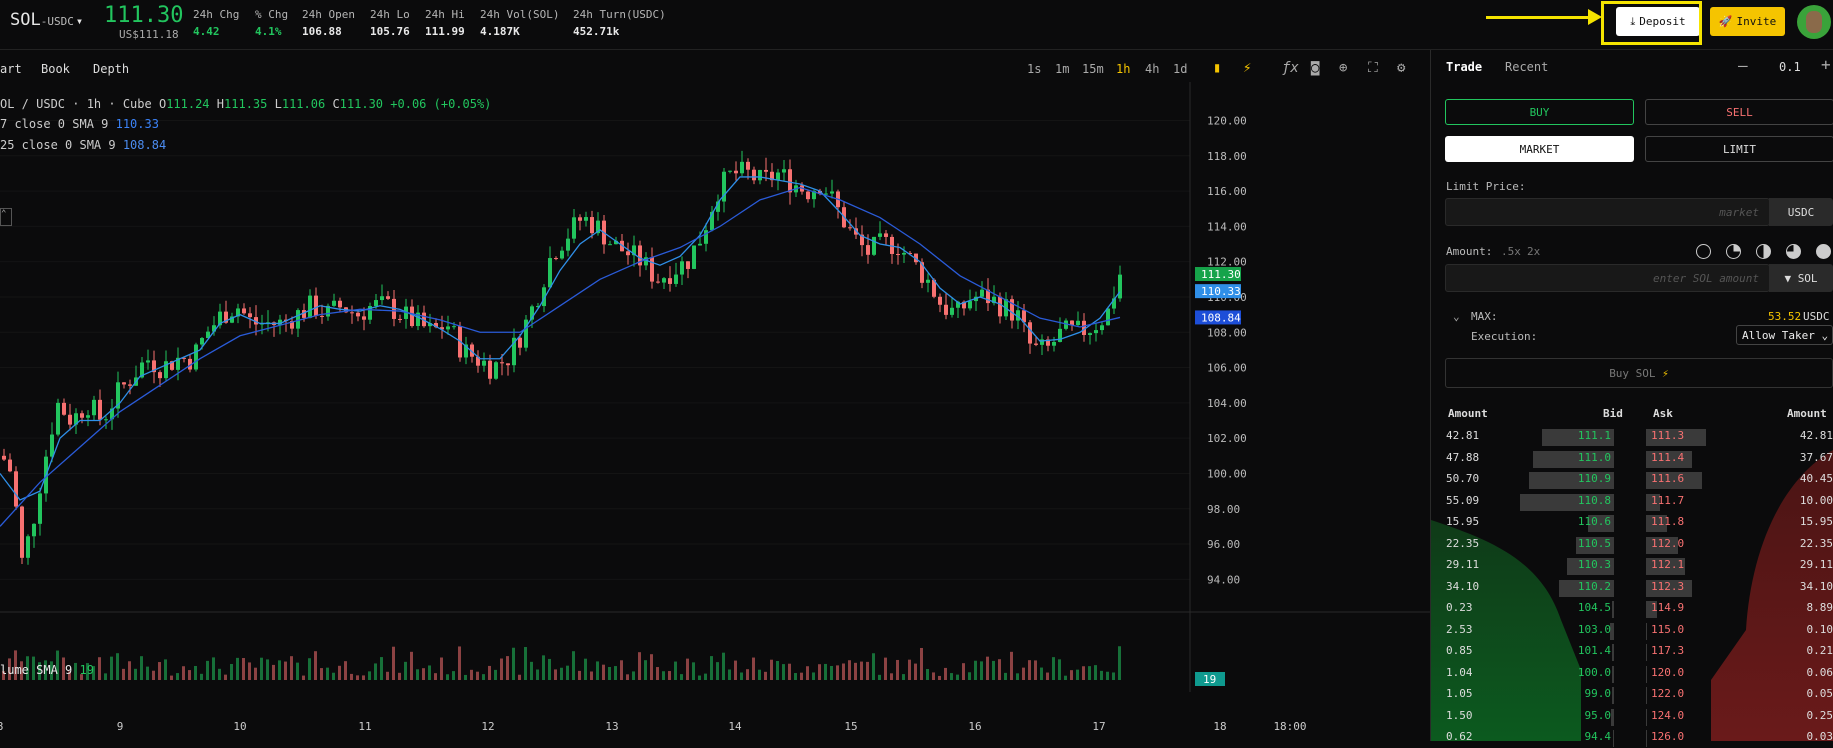 Image resolution: width=1833 pixels, height=748 pixels. I want to click on amount-half-button: .5x, so click(1511, 251).